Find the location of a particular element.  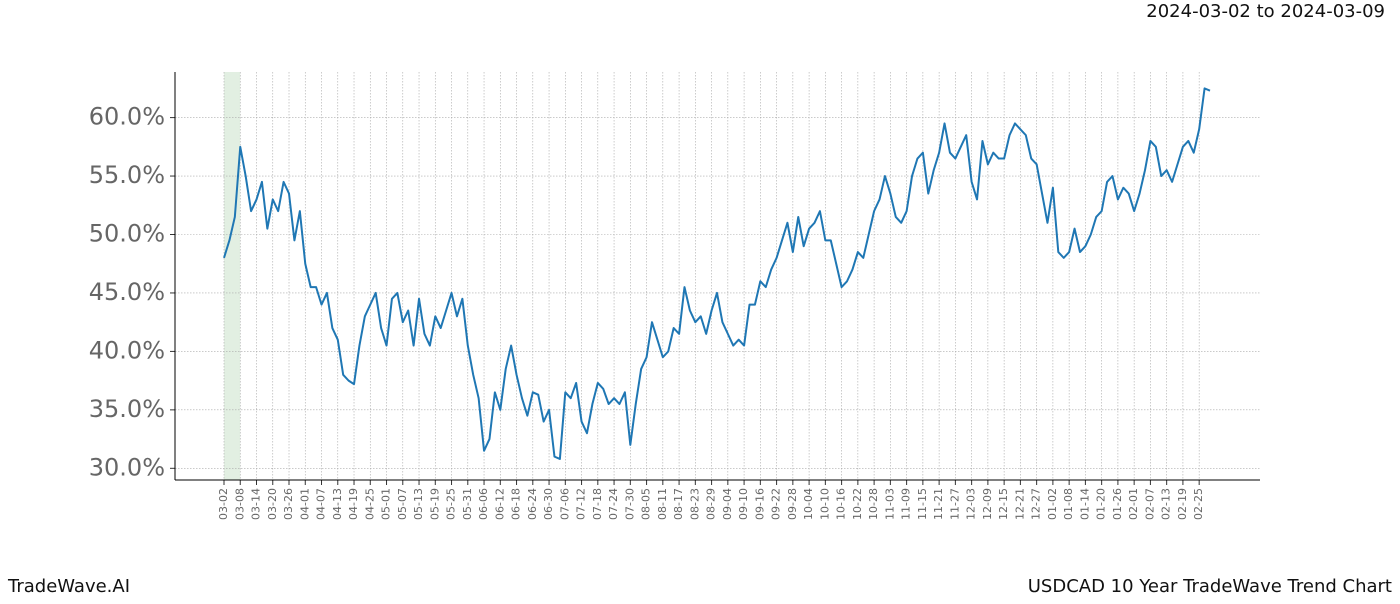

x-tick-label: 06-06 is located at coordinates (483, 504).